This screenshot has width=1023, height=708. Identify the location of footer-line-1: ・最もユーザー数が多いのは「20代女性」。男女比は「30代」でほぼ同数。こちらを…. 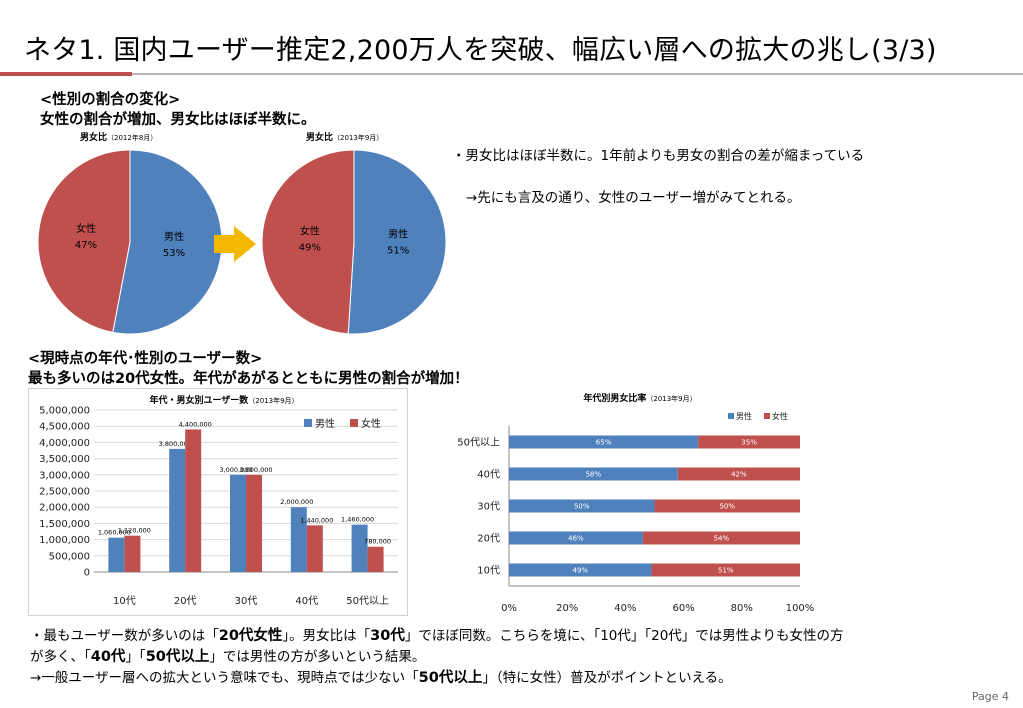
(437, 634).